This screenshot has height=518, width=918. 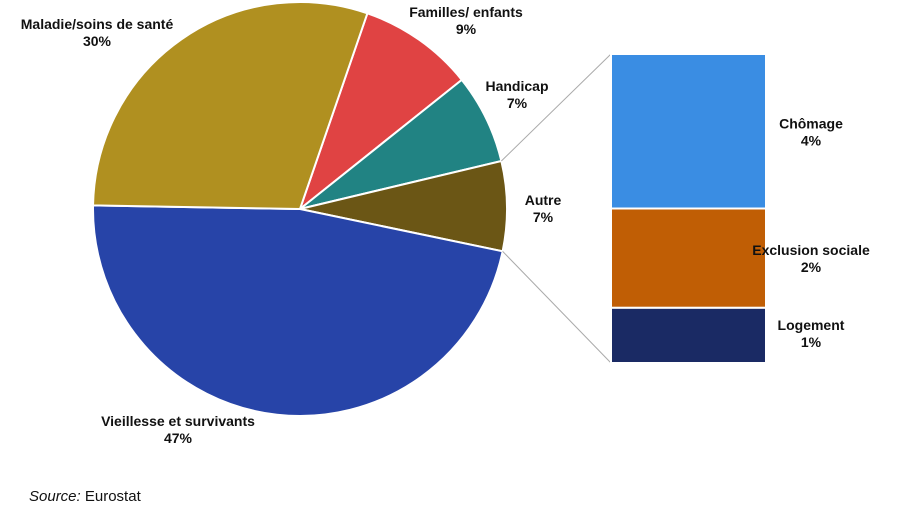 I want to click on bar-segment-ch-mage, so click(x=688, y=131).